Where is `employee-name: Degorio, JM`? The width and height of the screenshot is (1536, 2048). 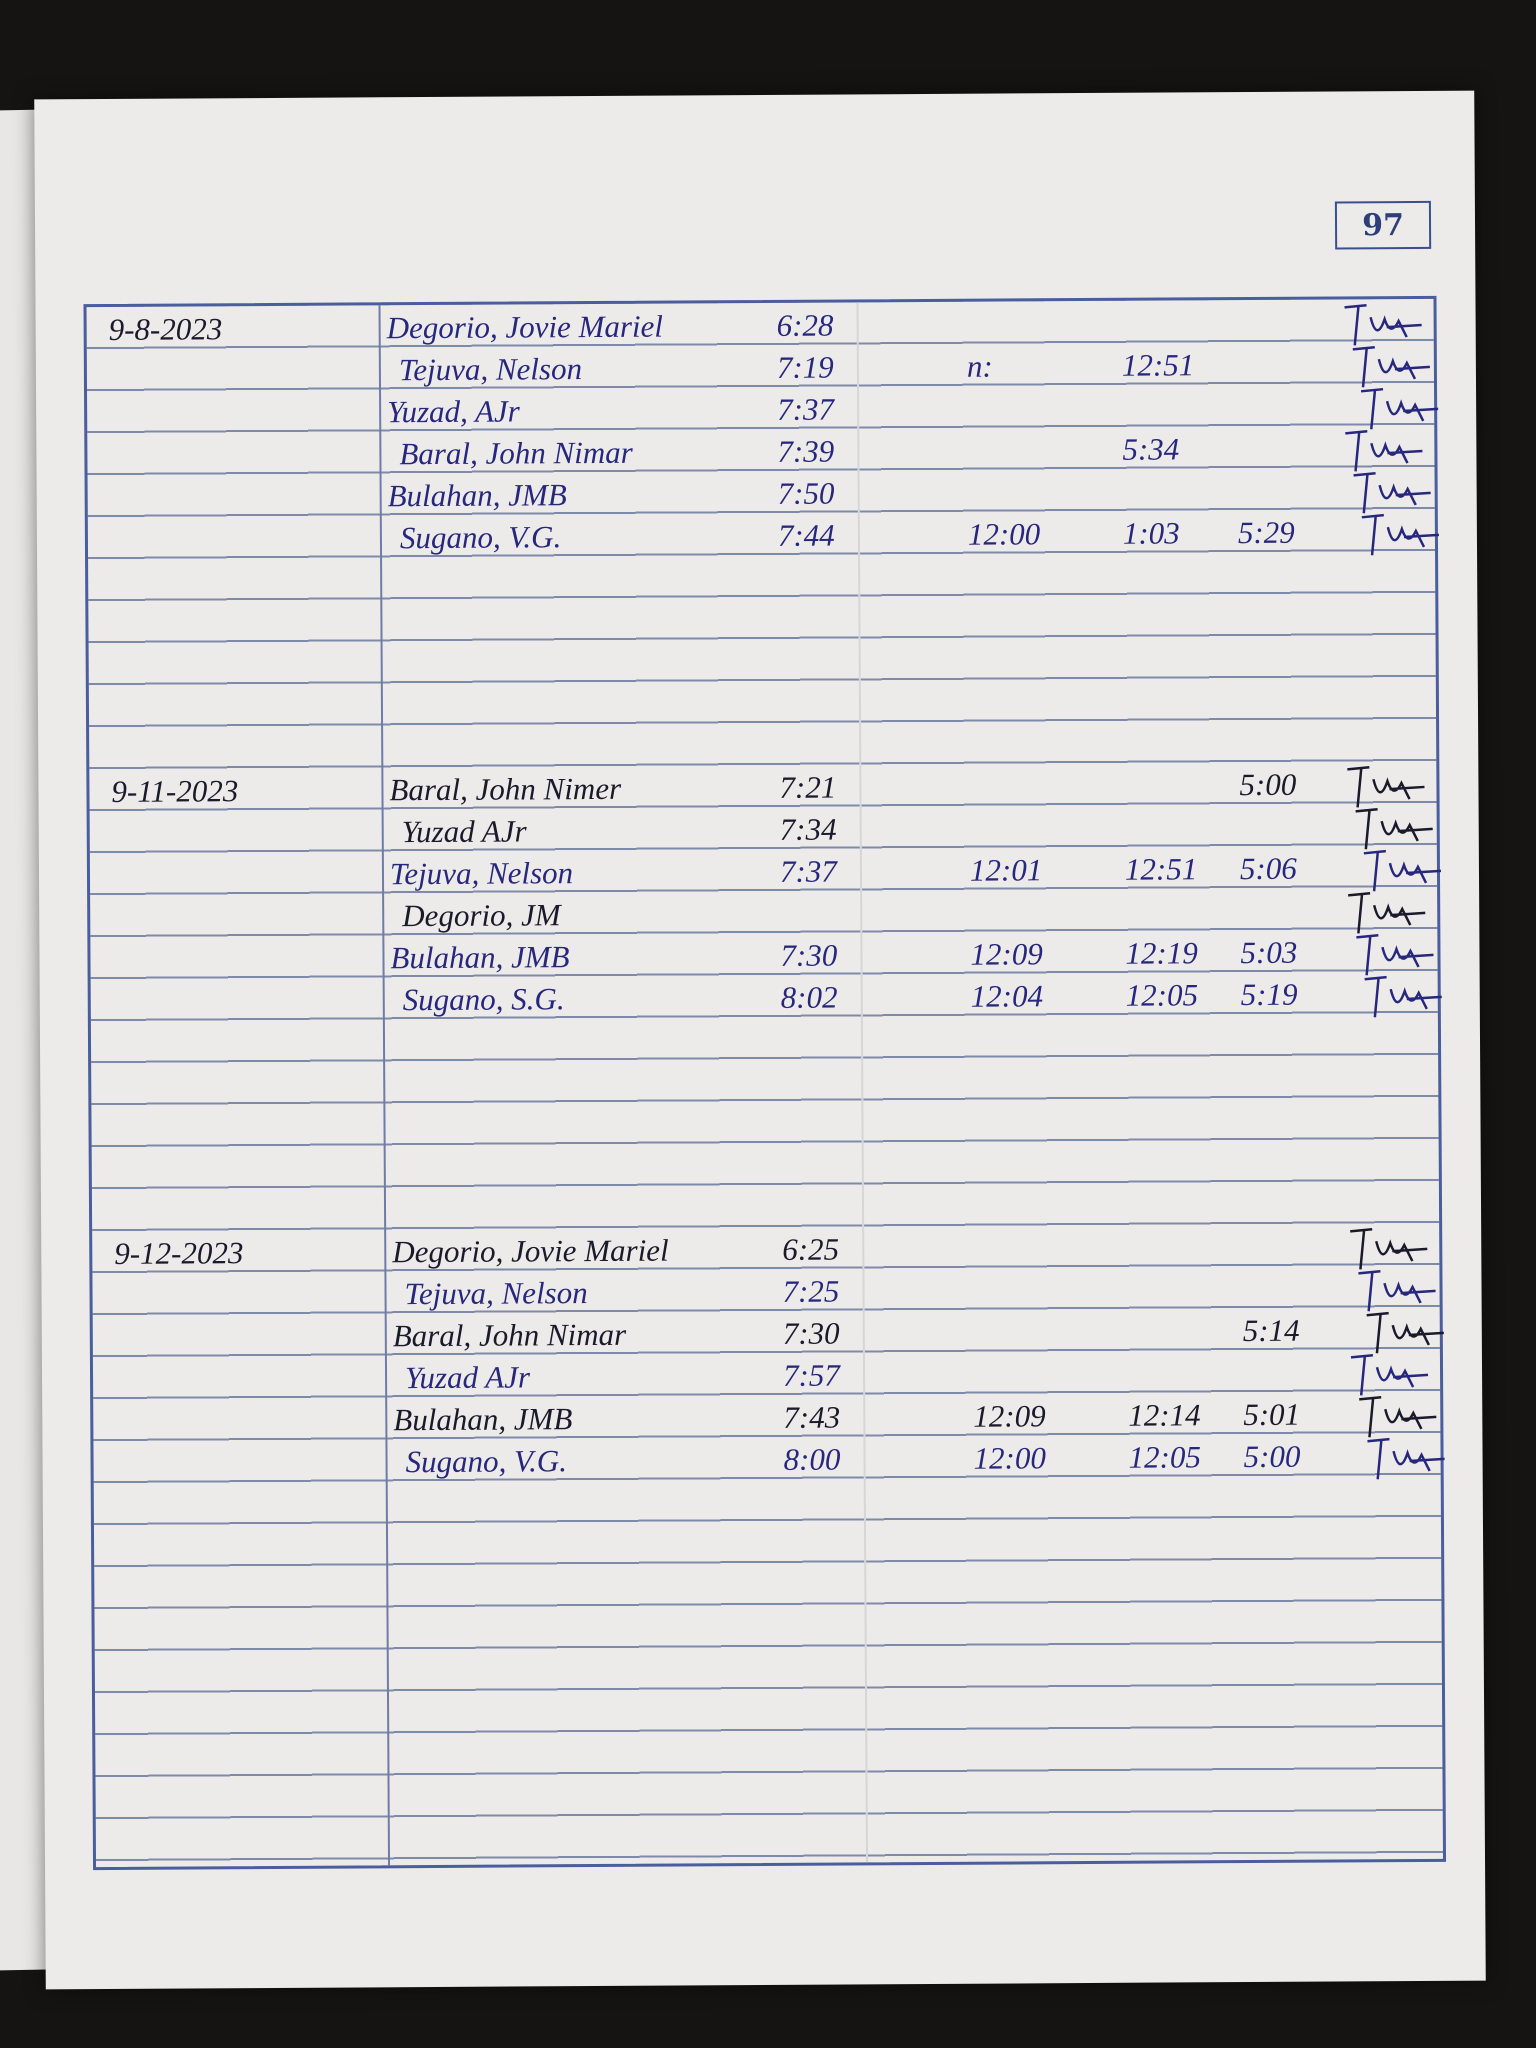 employee-name: Degorio, JM is located at coordinates (481, 915).